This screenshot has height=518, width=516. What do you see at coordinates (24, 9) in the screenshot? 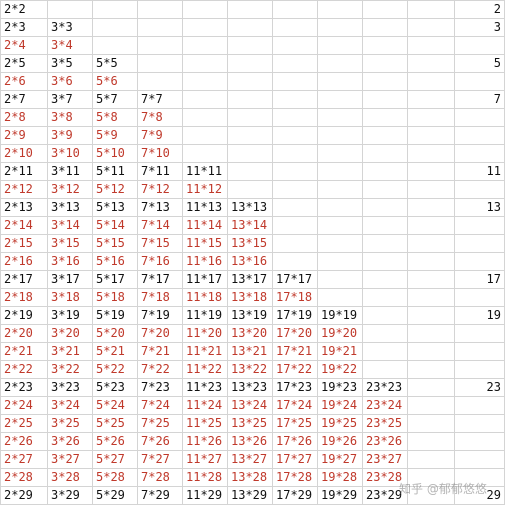
I see `grid-cell: 2*2` at bounding box center [24, 9].